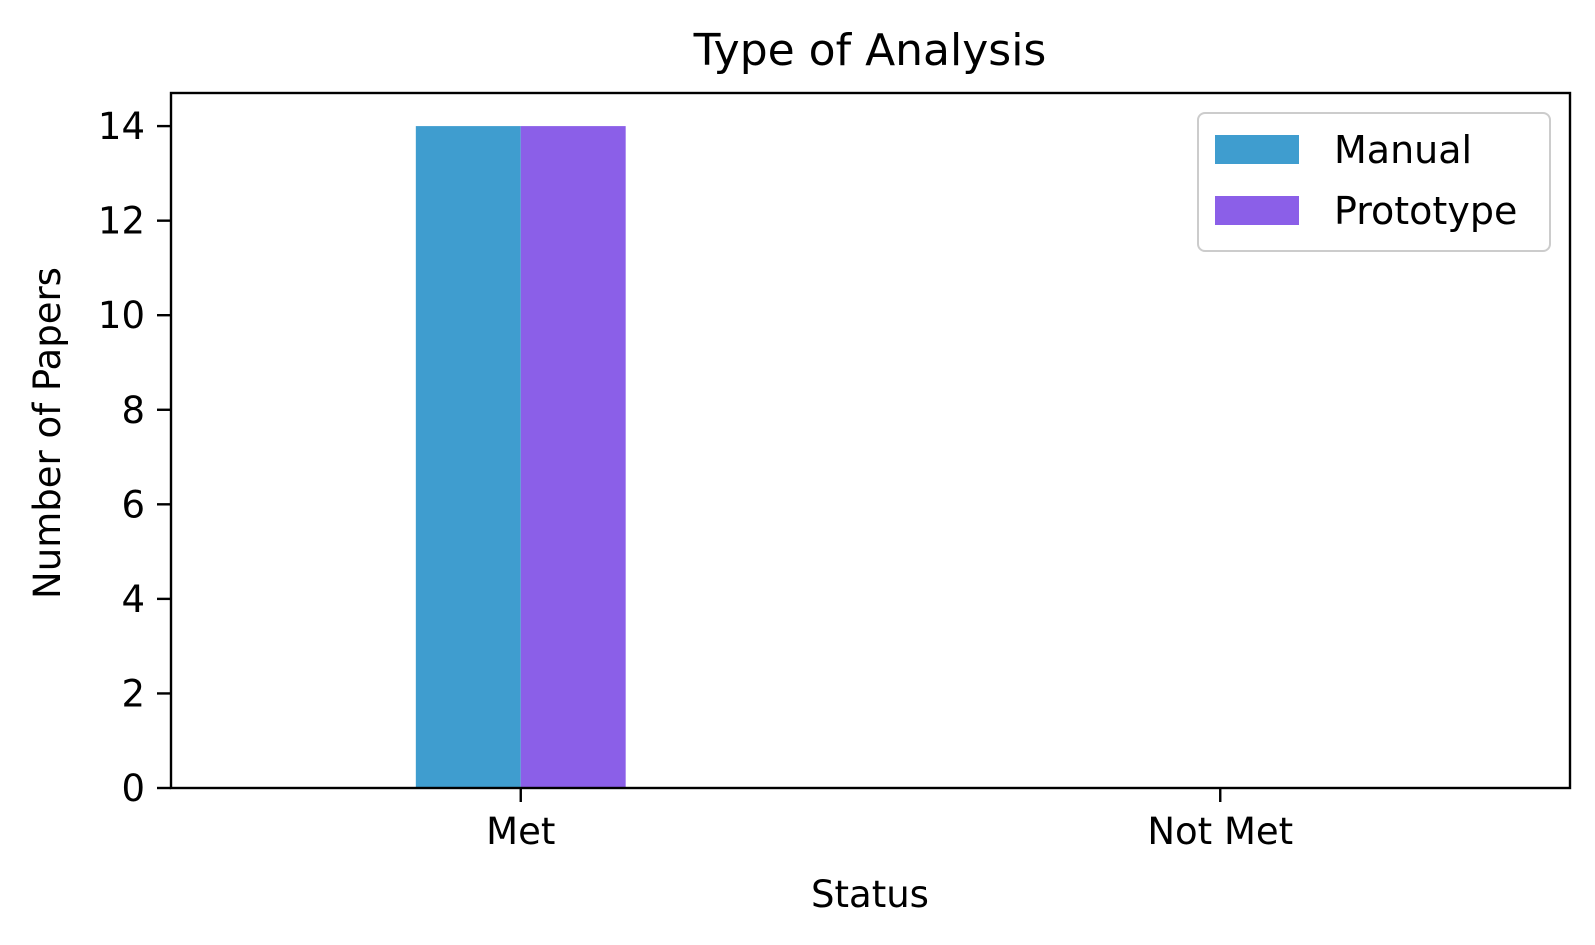  Describe the element at coordinates (133, 599) in the screenshot. I see `y-tick-label: 4` at that location.